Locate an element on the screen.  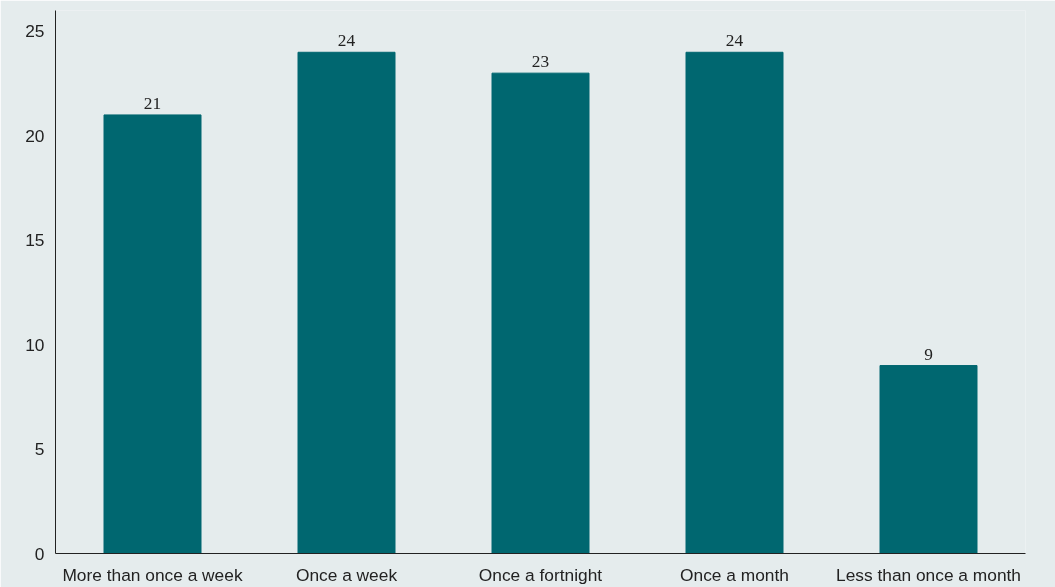
y-tick-label: 20 is located at coordinates (35, 135).